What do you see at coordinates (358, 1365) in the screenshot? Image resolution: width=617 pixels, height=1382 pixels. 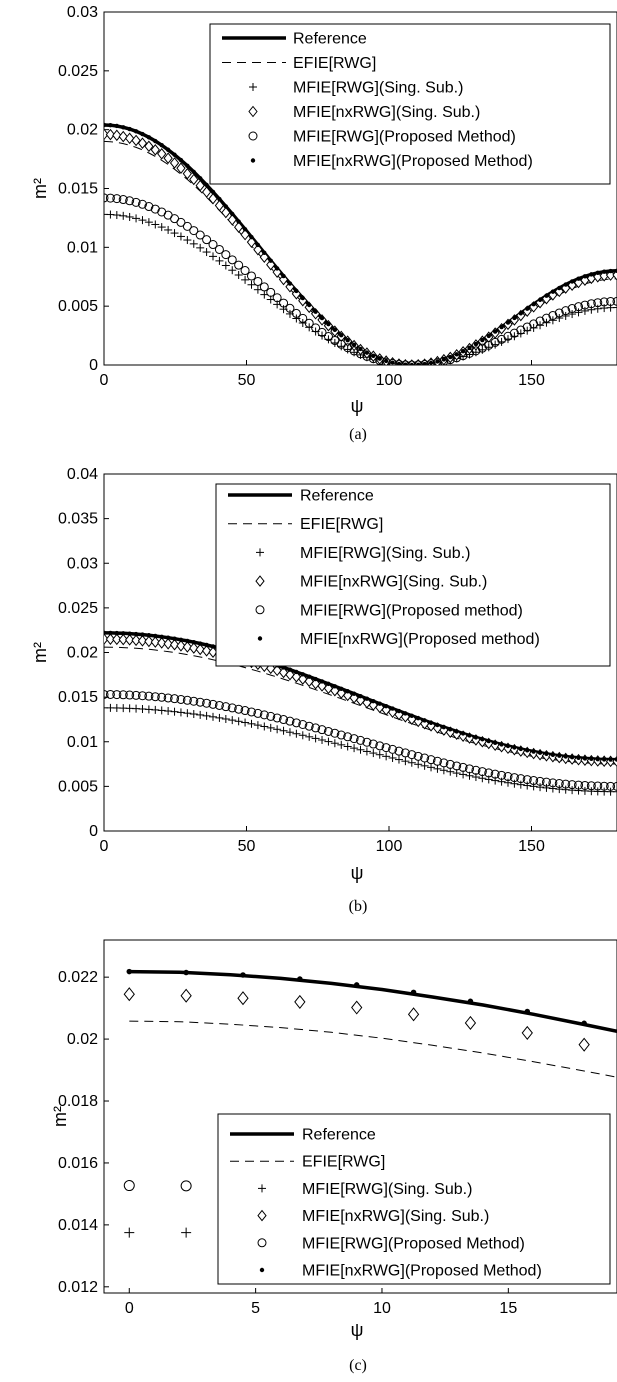 I see `figure-caption: (c)` at bounding box center [358, 1365].